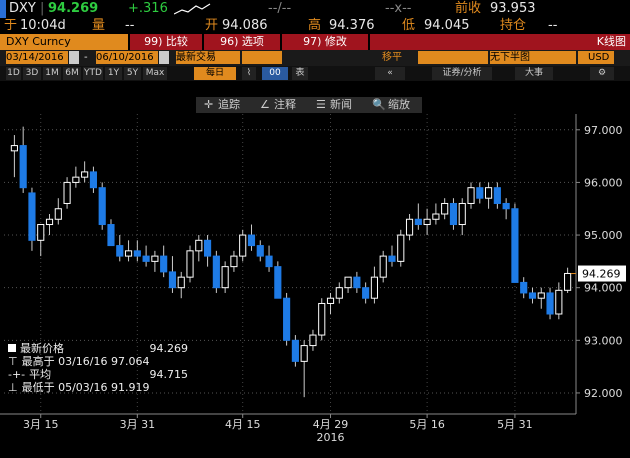  What do you see at coordinates (331, 437) in the screenshot?
I see `x-axis-year-label: 2016` at bounding box center [331, 437].